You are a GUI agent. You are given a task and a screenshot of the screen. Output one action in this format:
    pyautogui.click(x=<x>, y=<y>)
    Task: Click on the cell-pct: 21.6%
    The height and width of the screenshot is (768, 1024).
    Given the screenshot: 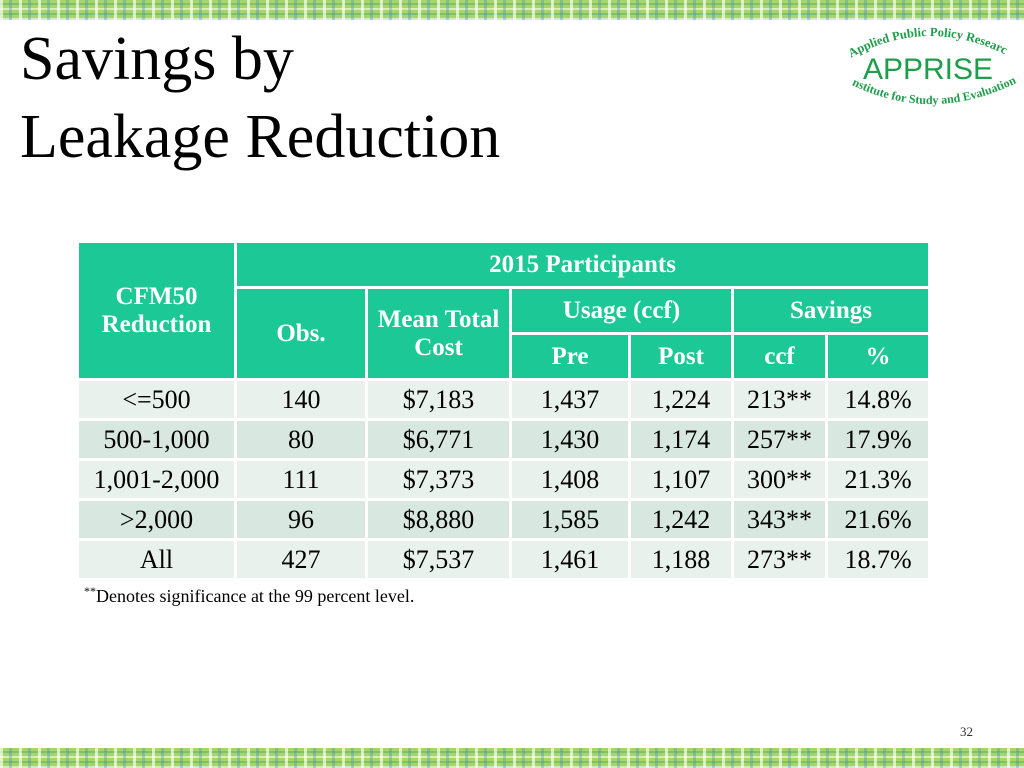 What is the action you would take?
    pyautogui.click(x=878, y=519)
    